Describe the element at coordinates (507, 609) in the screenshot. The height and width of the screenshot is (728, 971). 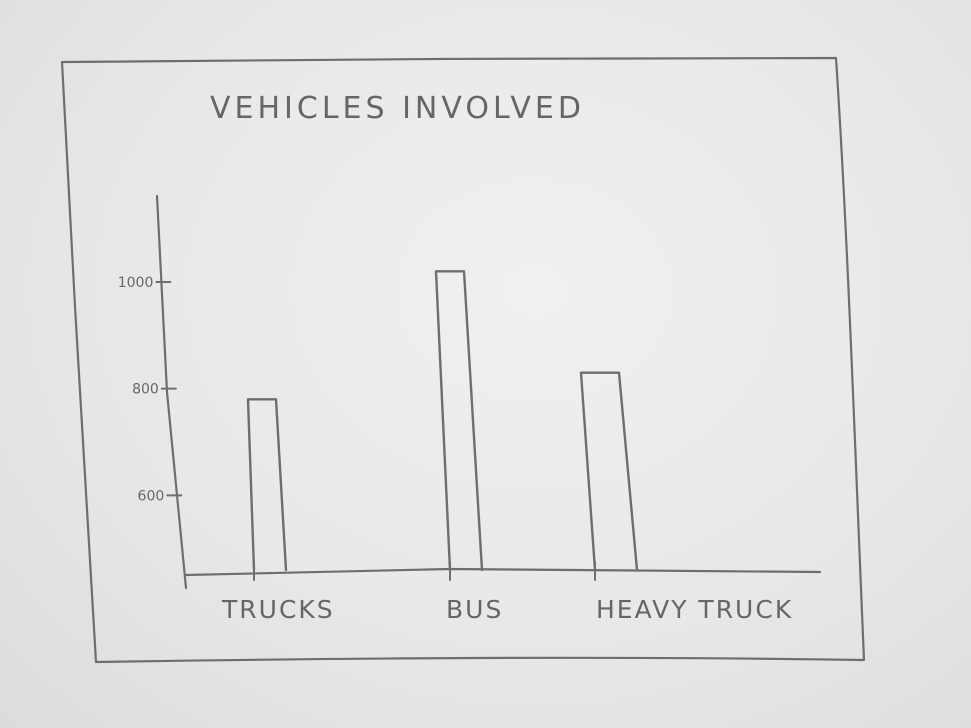
I see `x-tick-labels: TRUCKS BUS HEAVY TRUCK` at that location.